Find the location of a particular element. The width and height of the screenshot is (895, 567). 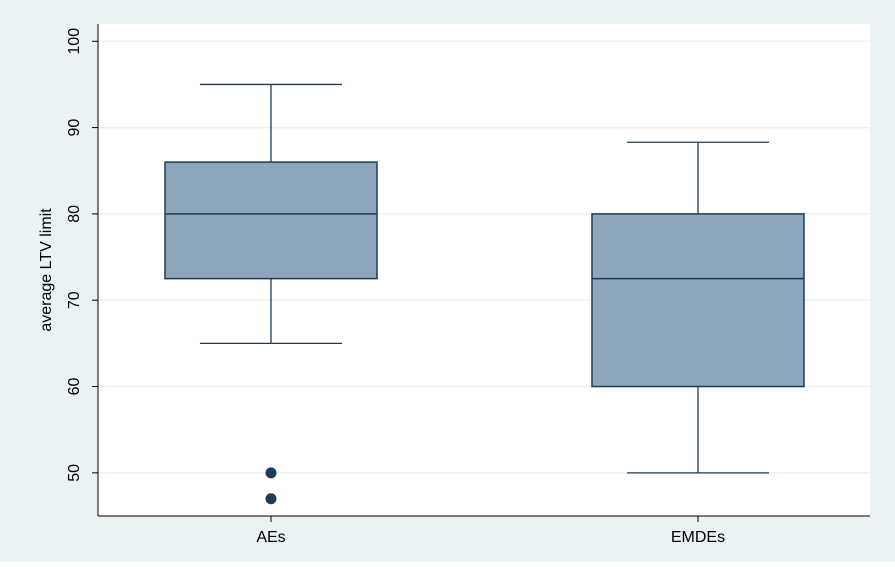

y-tick-label-90: 90 is located at coordinates (74, 128).